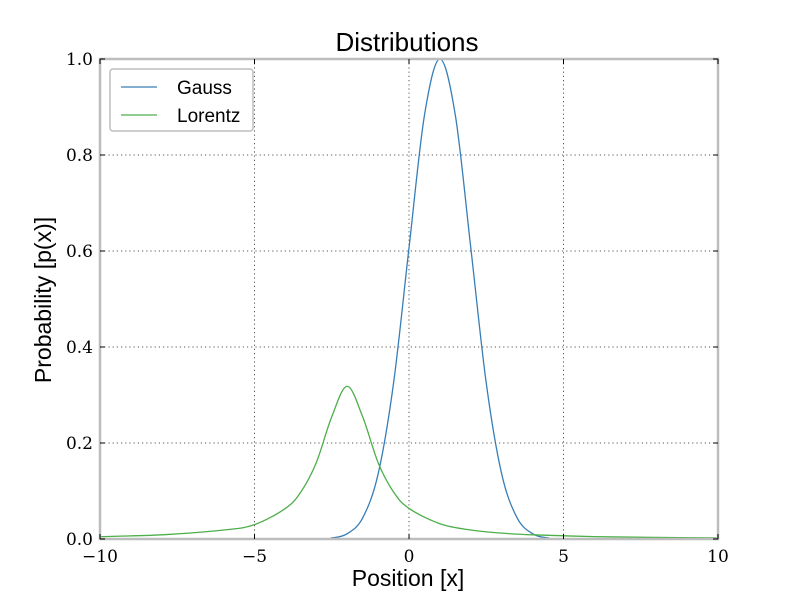 The image size is (800, 600). Describe the element at coordinates (718, 557) in the screenshot. I see `x-tick-label: 10` at that location.